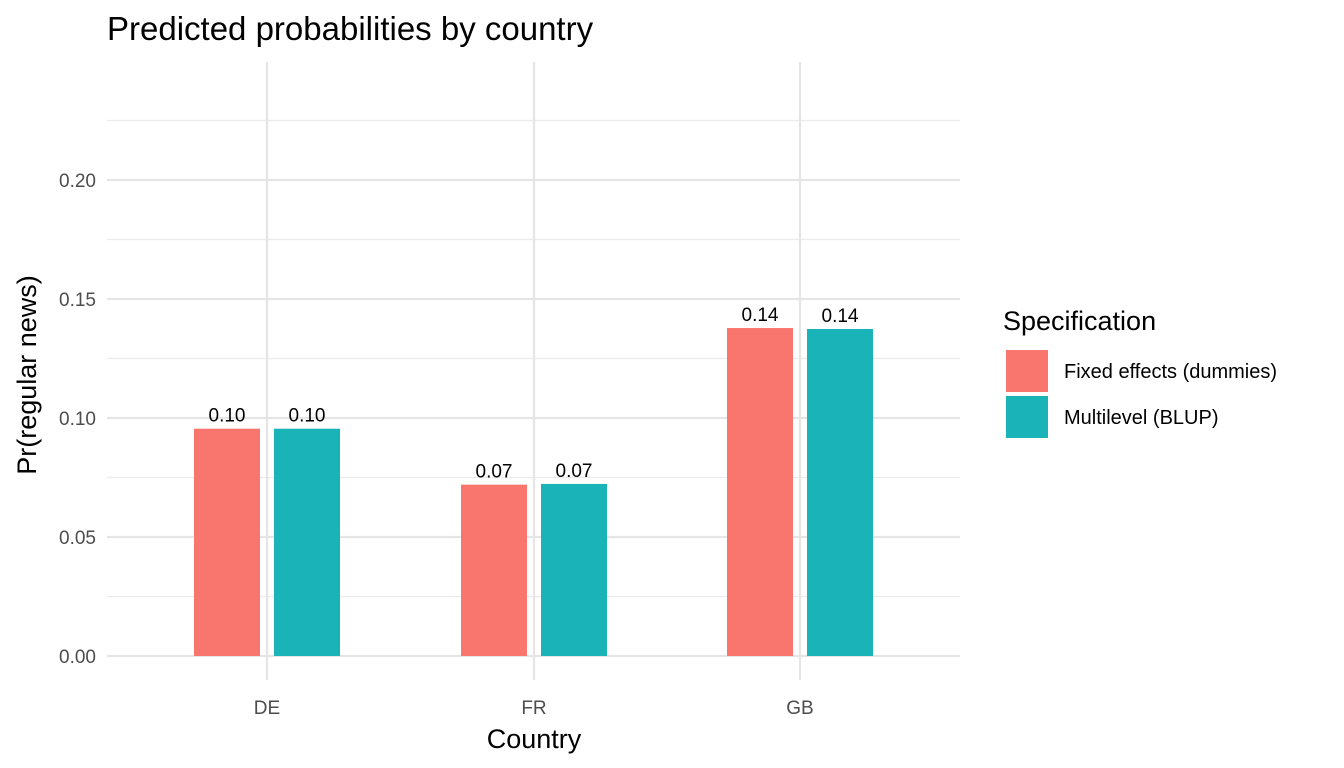 The height and width of the screenshot is (768, 1344). I want to click on x-tick-label: GB, so click(799, 708).